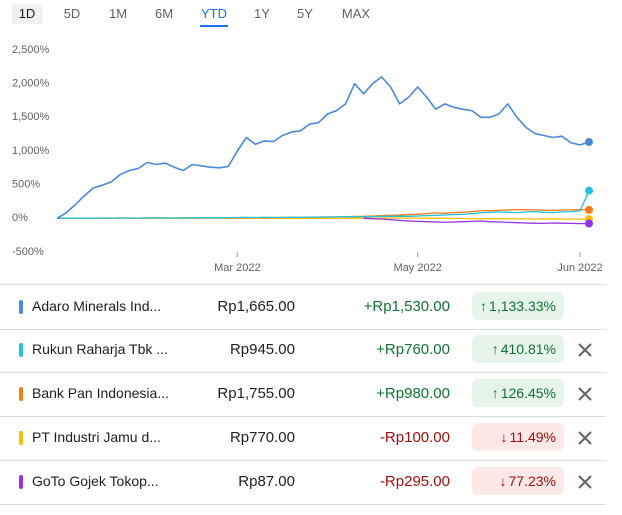  What do you see at coordinates (518, 437) in the screenshot?
I see `percent-change: 11.49%` at bounding box center [518, 437].